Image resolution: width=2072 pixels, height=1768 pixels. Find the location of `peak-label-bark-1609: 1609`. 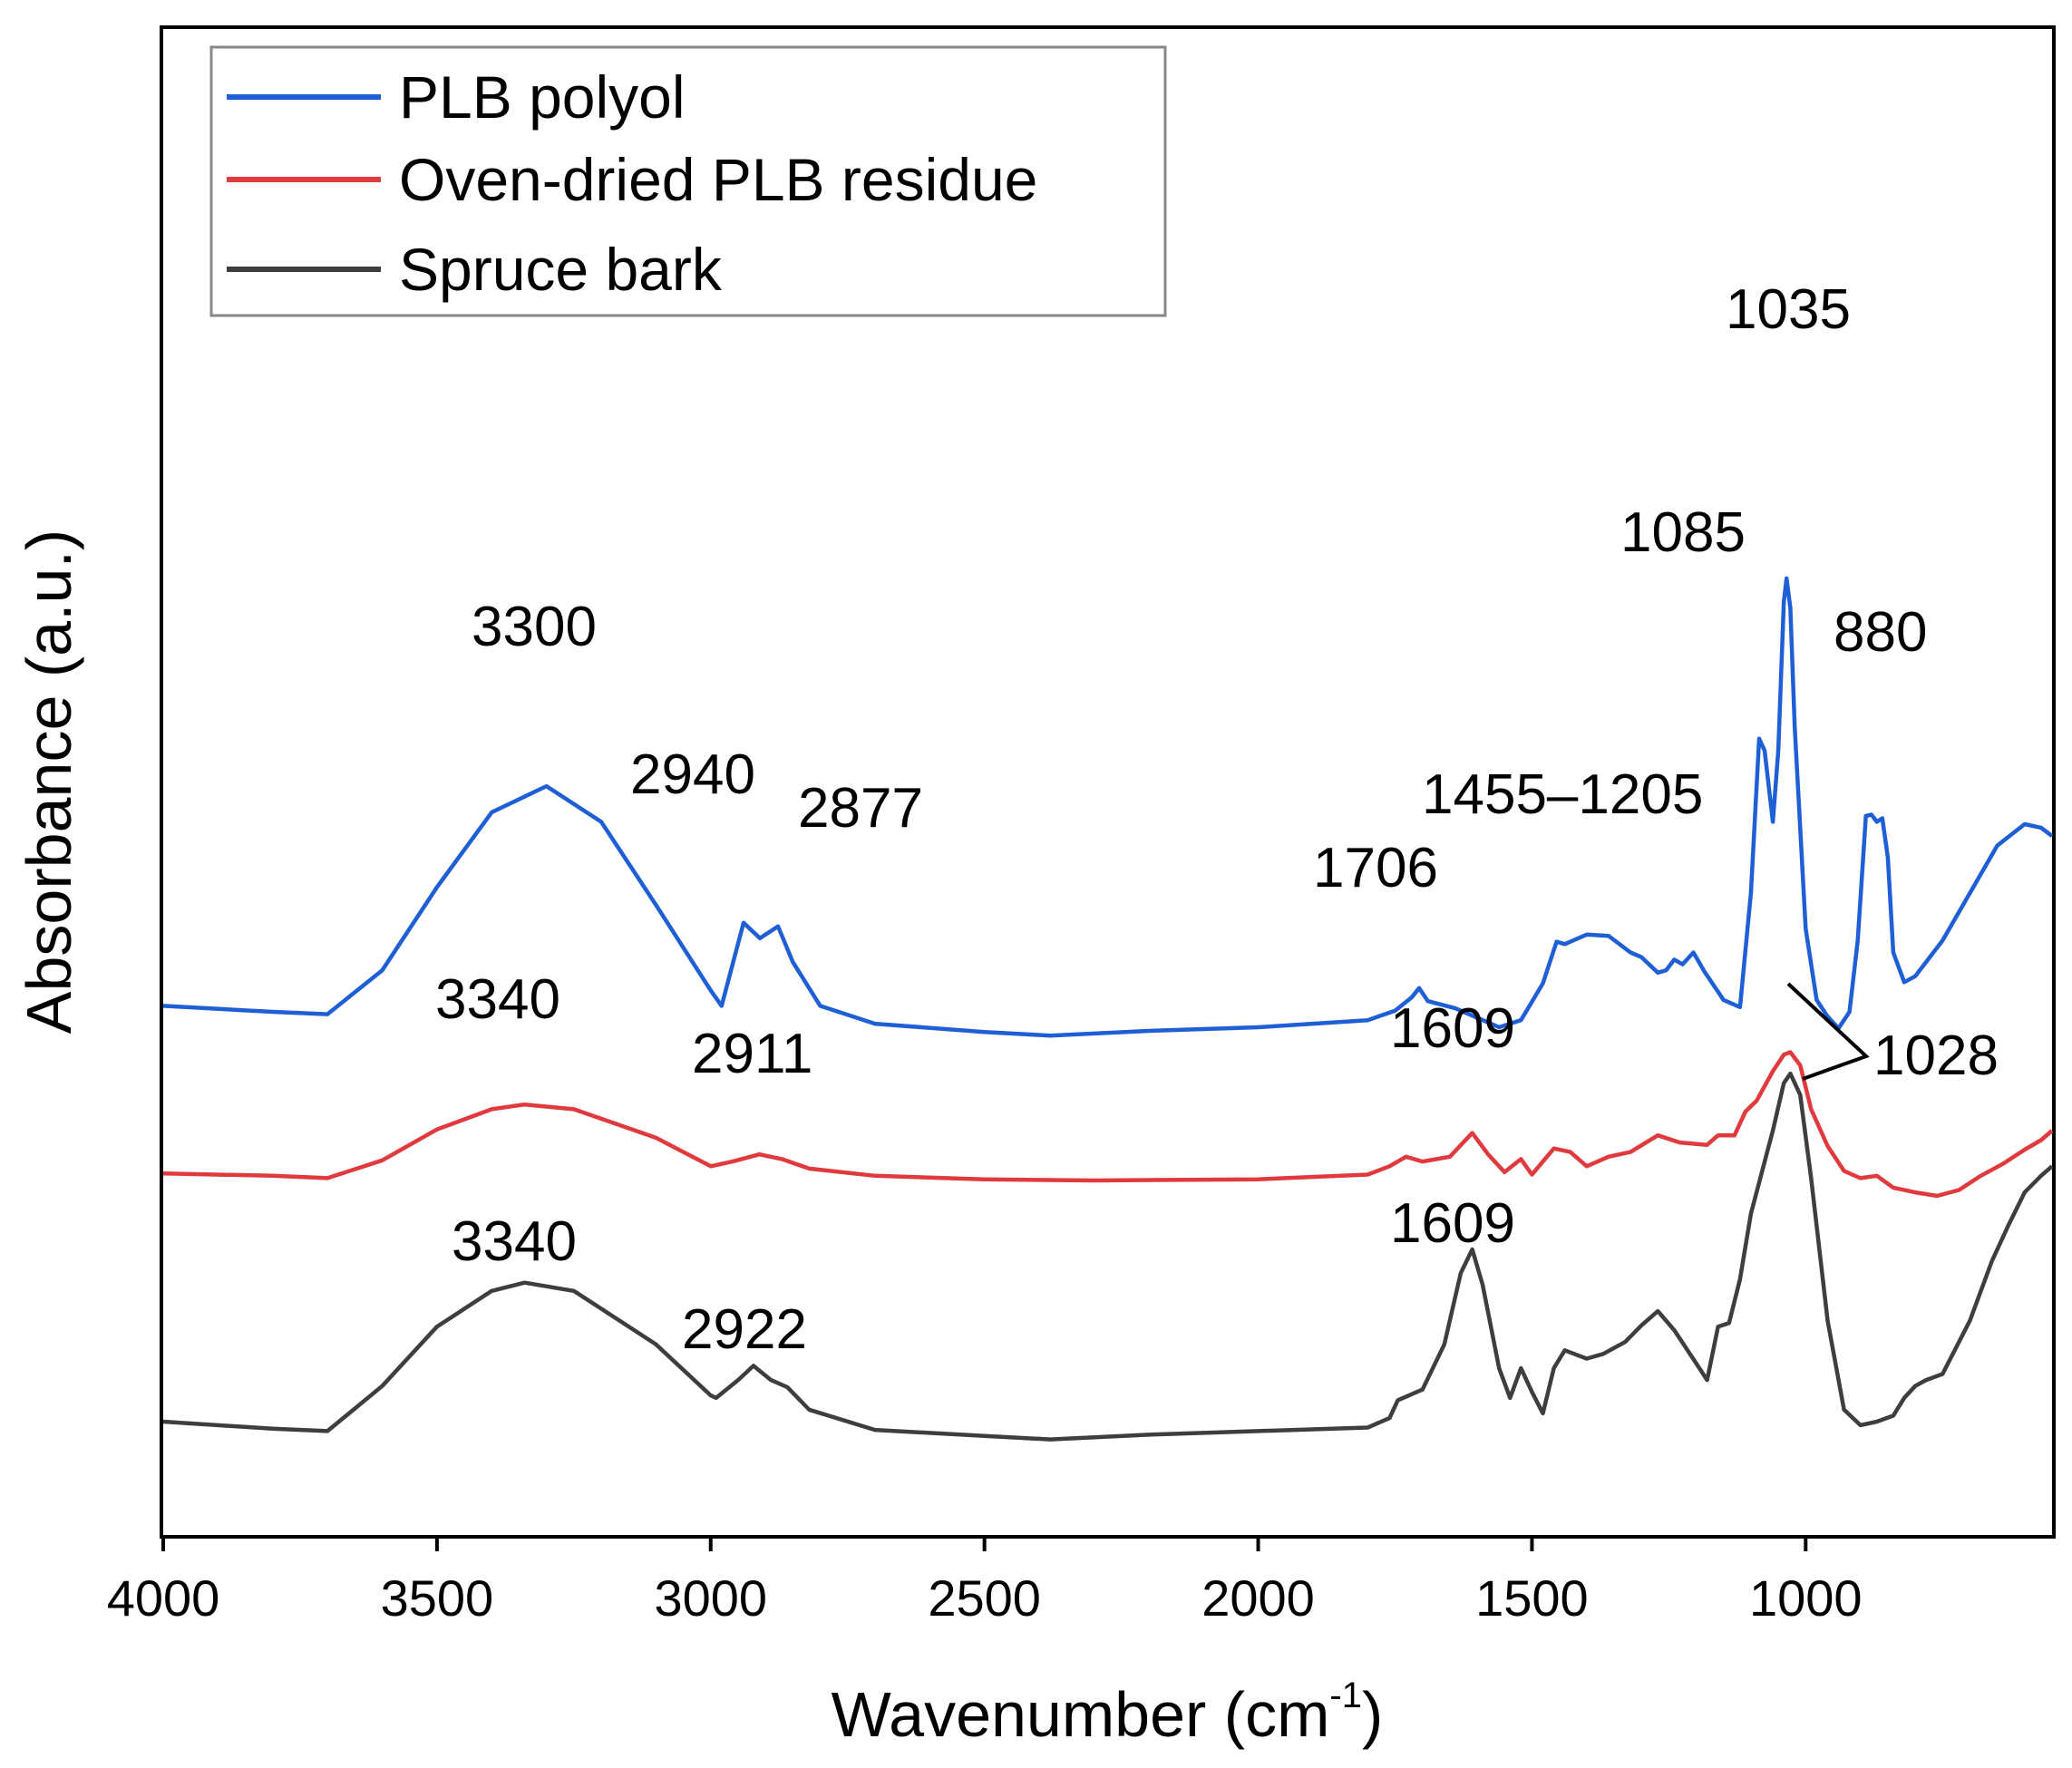

peak-label-bark-1609: 1609 is located at coordinates (1452, 1223).